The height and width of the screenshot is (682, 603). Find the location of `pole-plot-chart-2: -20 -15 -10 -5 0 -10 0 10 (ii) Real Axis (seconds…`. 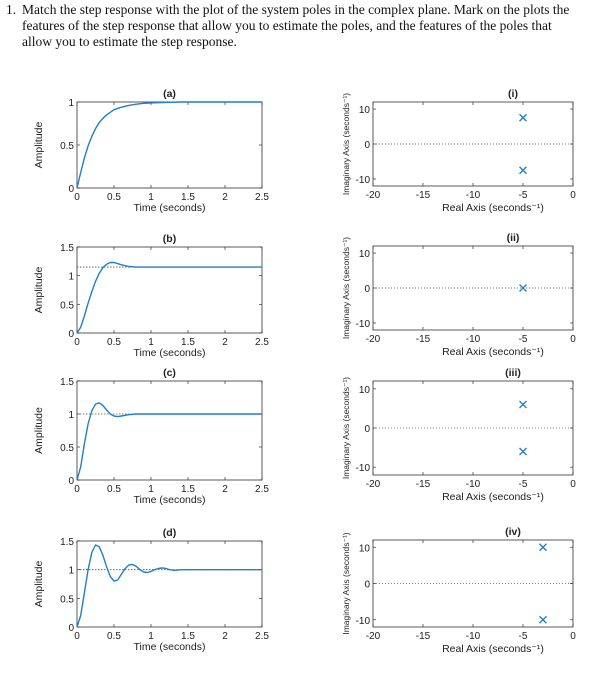

pole-plot-chart-2: -20 -15 -10 -5 0 -10 0 10 (ii) Real Axis (seconds… is located at coordinates (458, 295).